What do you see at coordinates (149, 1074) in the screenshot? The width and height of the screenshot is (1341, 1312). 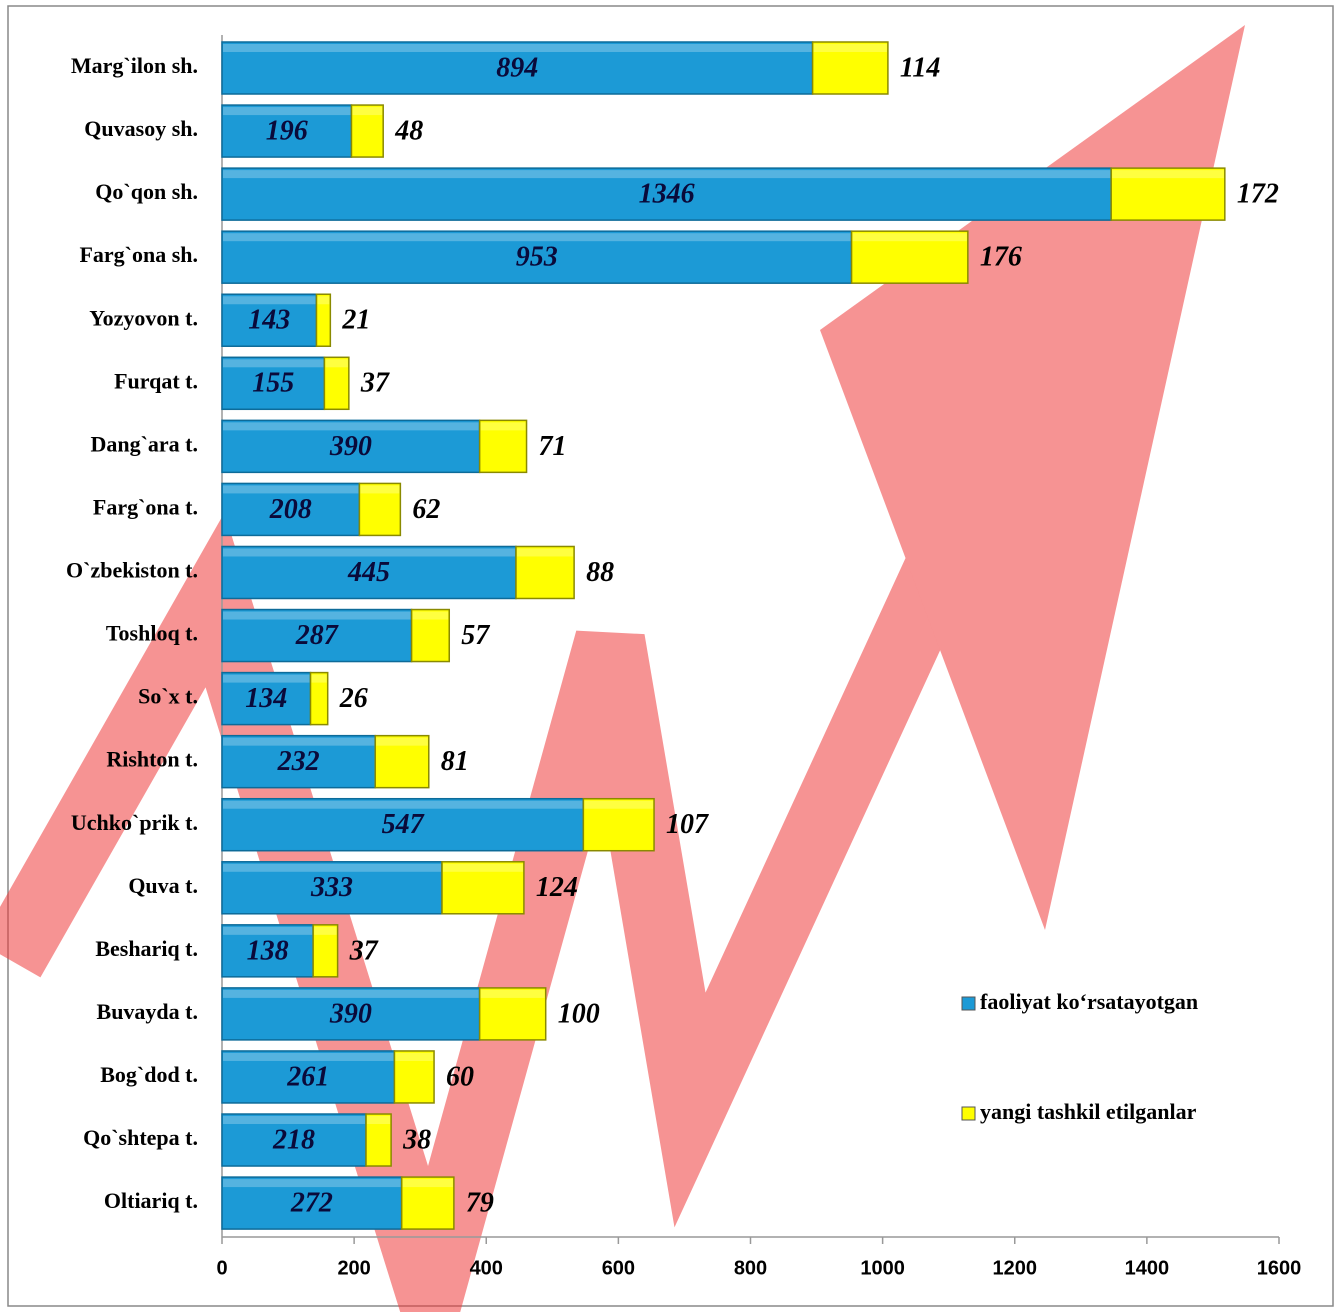 I see `y-tick-label: Bog`dod t.` at bounding box center [149, 1074].